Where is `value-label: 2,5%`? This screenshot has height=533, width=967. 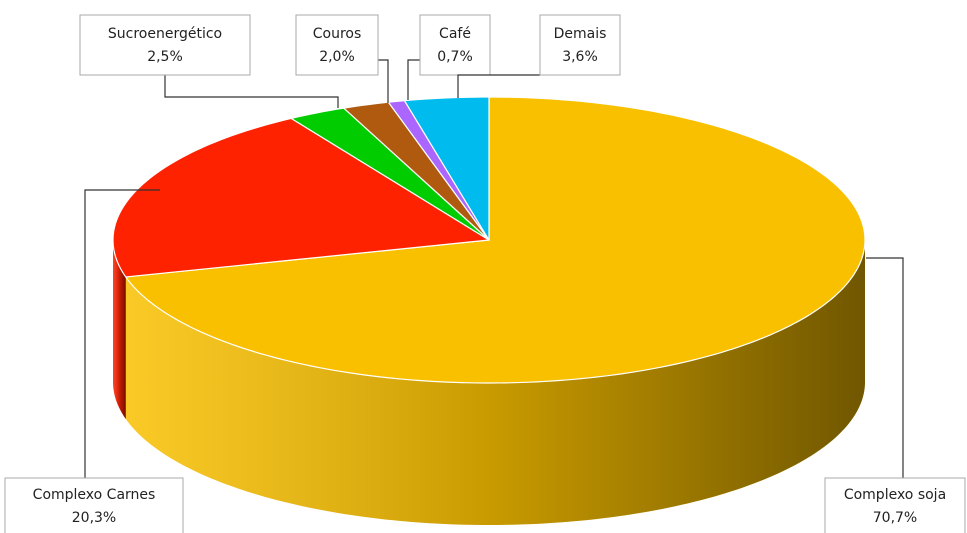
value-label: 2,5% is located at coordinates (165, 57).